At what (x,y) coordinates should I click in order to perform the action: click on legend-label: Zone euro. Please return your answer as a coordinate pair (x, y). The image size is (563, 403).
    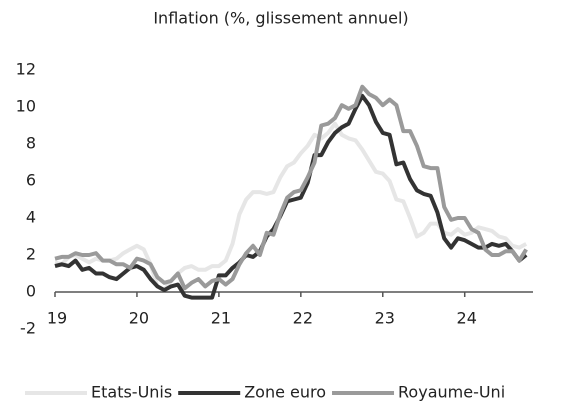
    Looking at the image, I should click on (285, 392).